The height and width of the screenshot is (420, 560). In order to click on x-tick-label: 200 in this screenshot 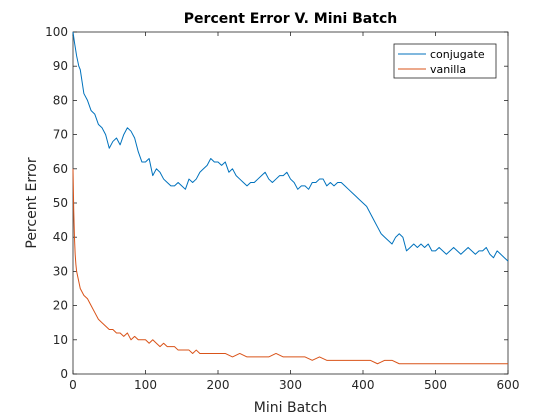, I will do `click(218, 385)`.